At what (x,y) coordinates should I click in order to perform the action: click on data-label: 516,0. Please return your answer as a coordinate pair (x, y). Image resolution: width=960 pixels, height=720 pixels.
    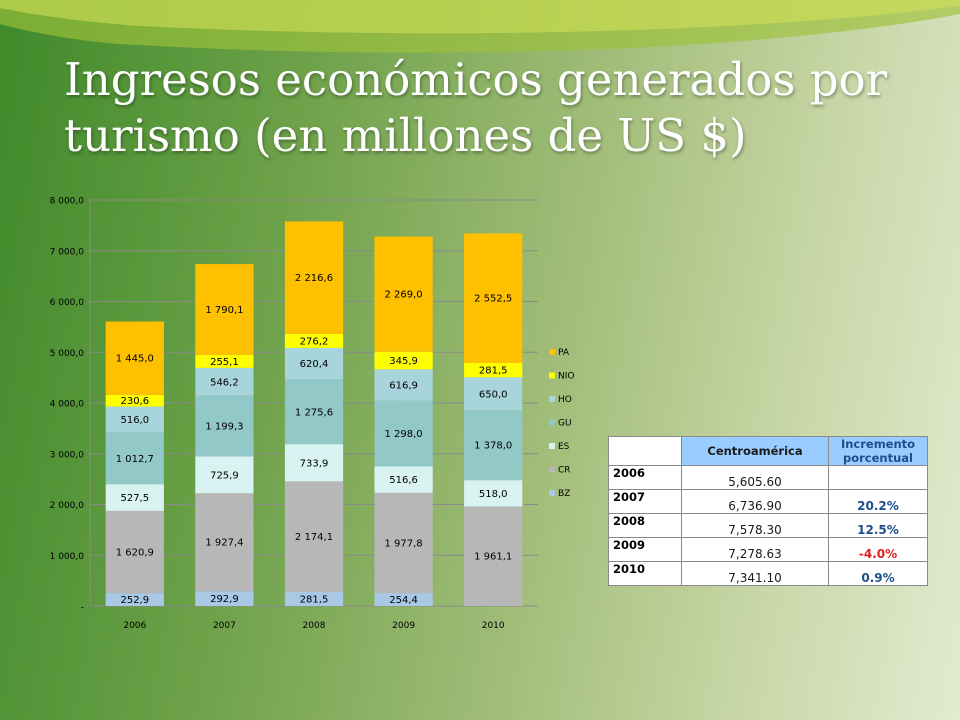
    Looking at the image, I should click on (134, 420).